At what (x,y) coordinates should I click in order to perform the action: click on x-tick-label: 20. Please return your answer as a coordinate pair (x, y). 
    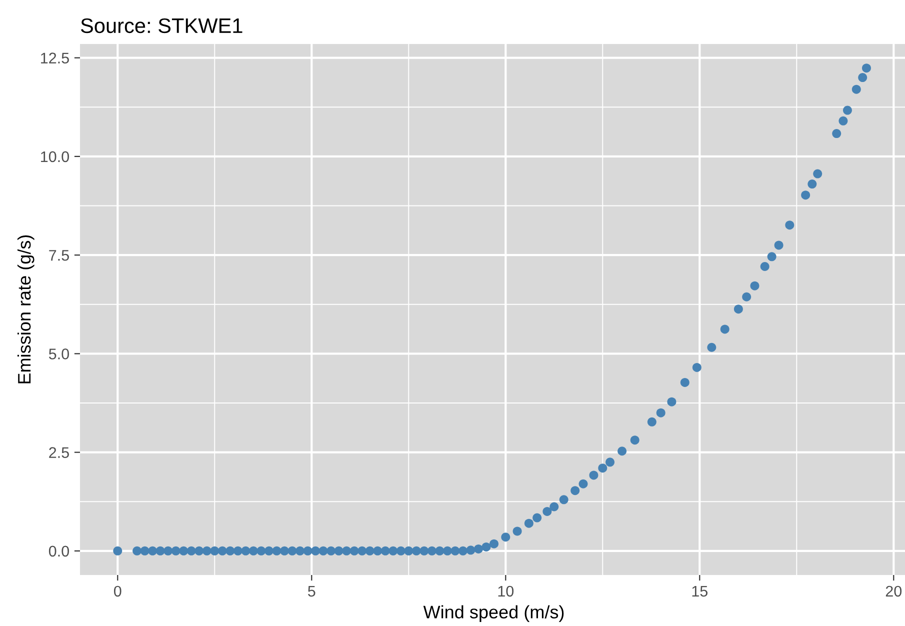
    Looking at the image, I should click on (894, 591).